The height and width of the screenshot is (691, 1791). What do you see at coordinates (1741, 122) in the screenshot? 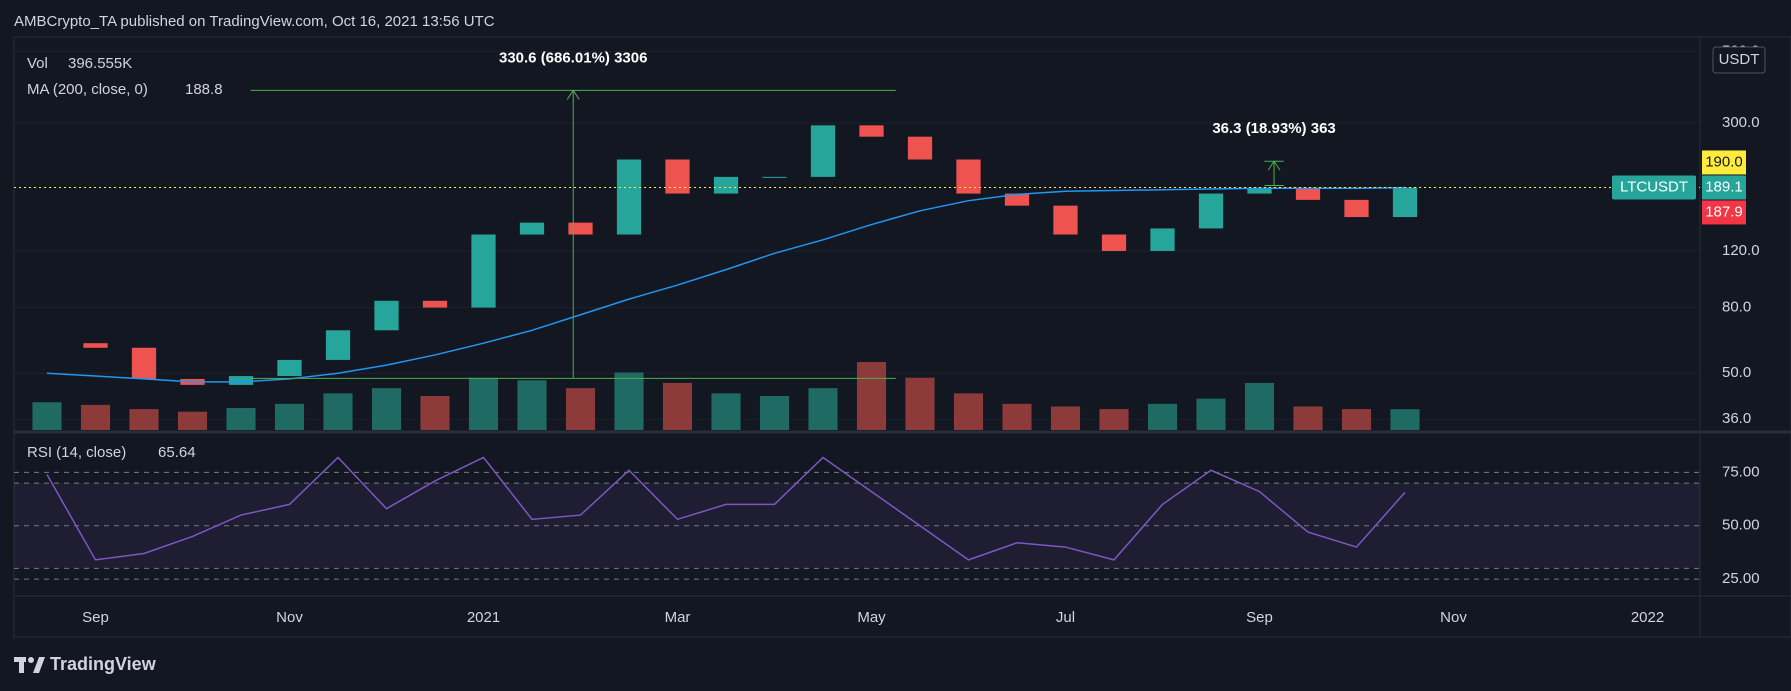
I see `y-tick-label: 300.0` at bounding box center [1741, 122].